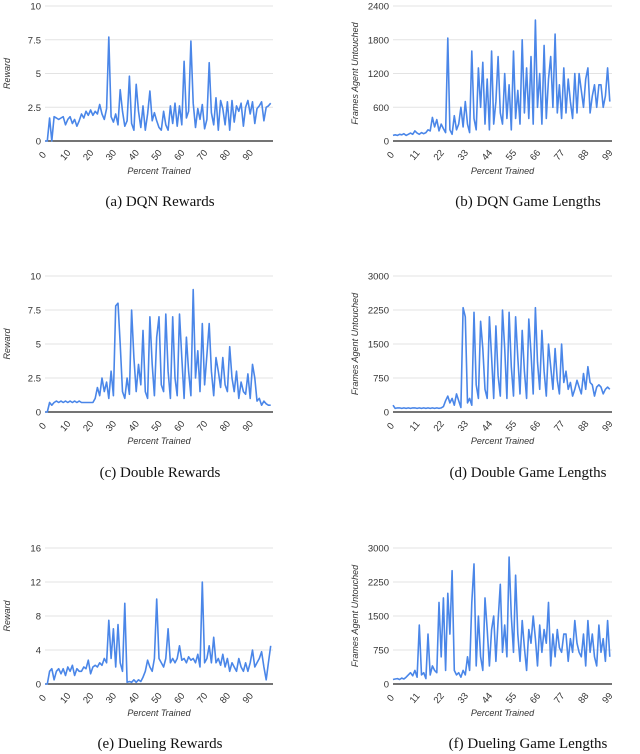  What do you see at coordinates (34, 40) in the screenshot?
I see `y-tick-label: 7.5` at bounding box center [34, 40].